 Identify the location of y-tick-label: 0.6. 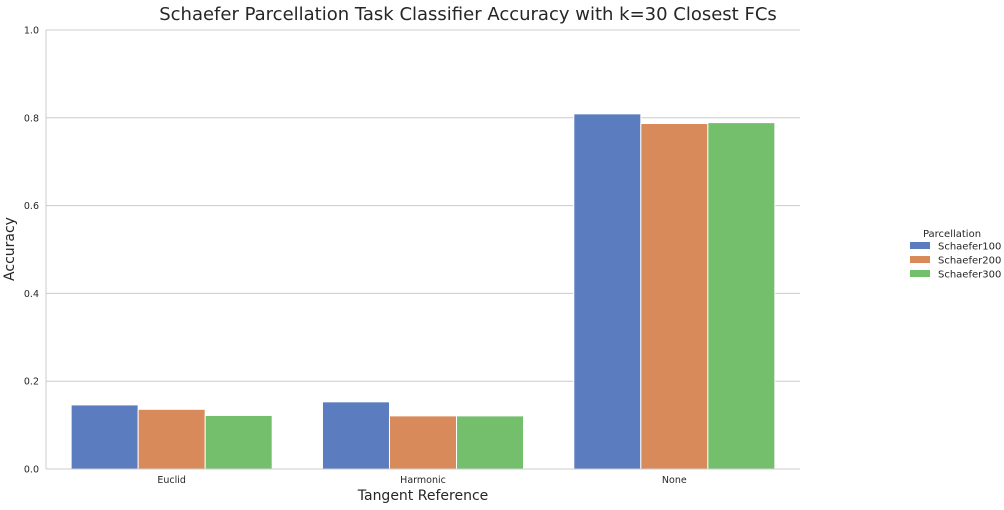
(31, 206).